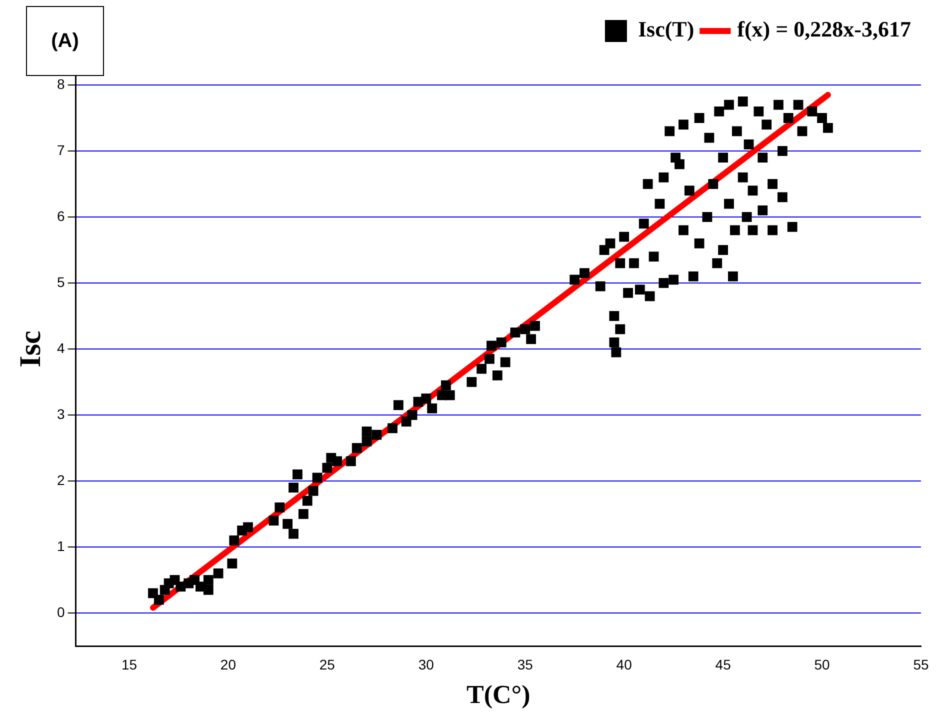  I want to click on legend-label: f(x) = 0,228x-3,617, so click(824, 29).